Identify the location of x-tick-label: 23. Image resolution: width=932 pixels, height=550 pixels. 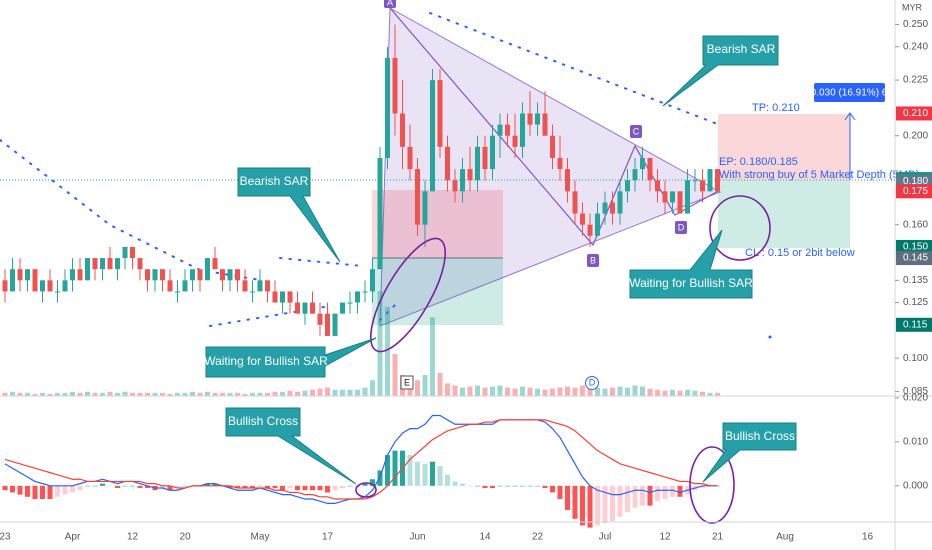
(5, 537).